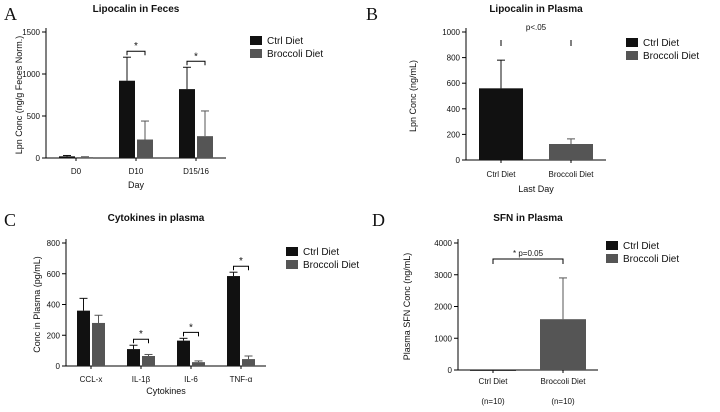 The image size is (720, 412). Describe the element at coordinates (136, 171) in the screenshot. I see `x-tick-label: D10` at that location.